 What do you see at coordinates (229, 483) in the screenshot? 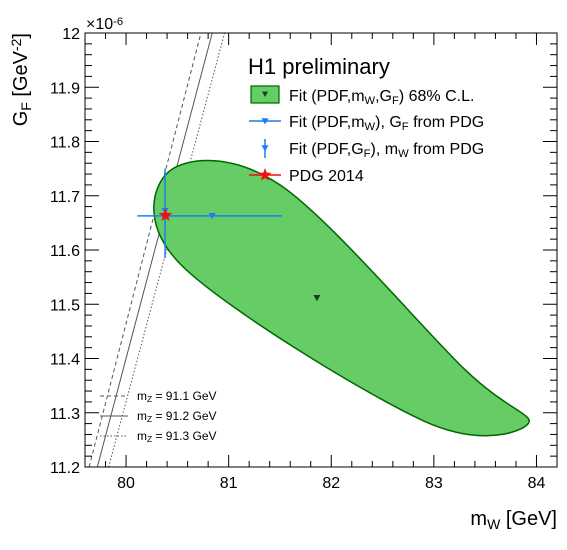
I see `x-tick-label: 81` at bounding box center [229, 483].